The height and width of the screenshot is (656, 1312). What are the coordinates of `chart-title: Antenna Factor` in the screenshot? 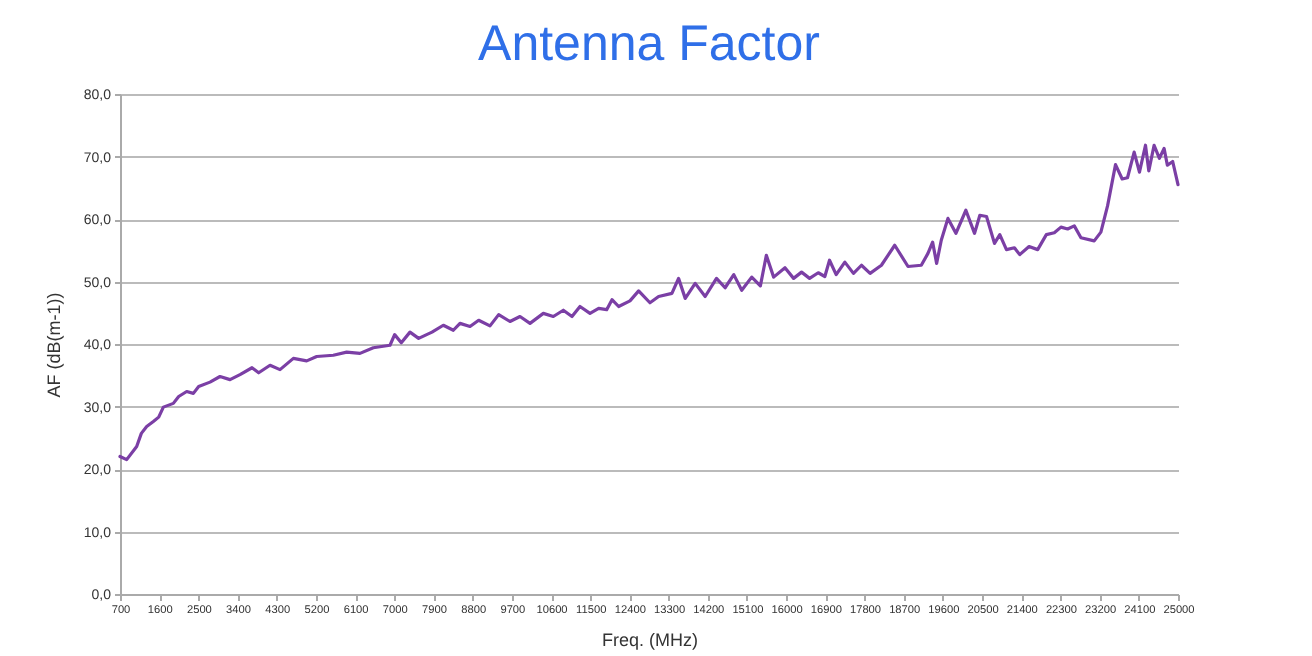 It's located at (649, 44).